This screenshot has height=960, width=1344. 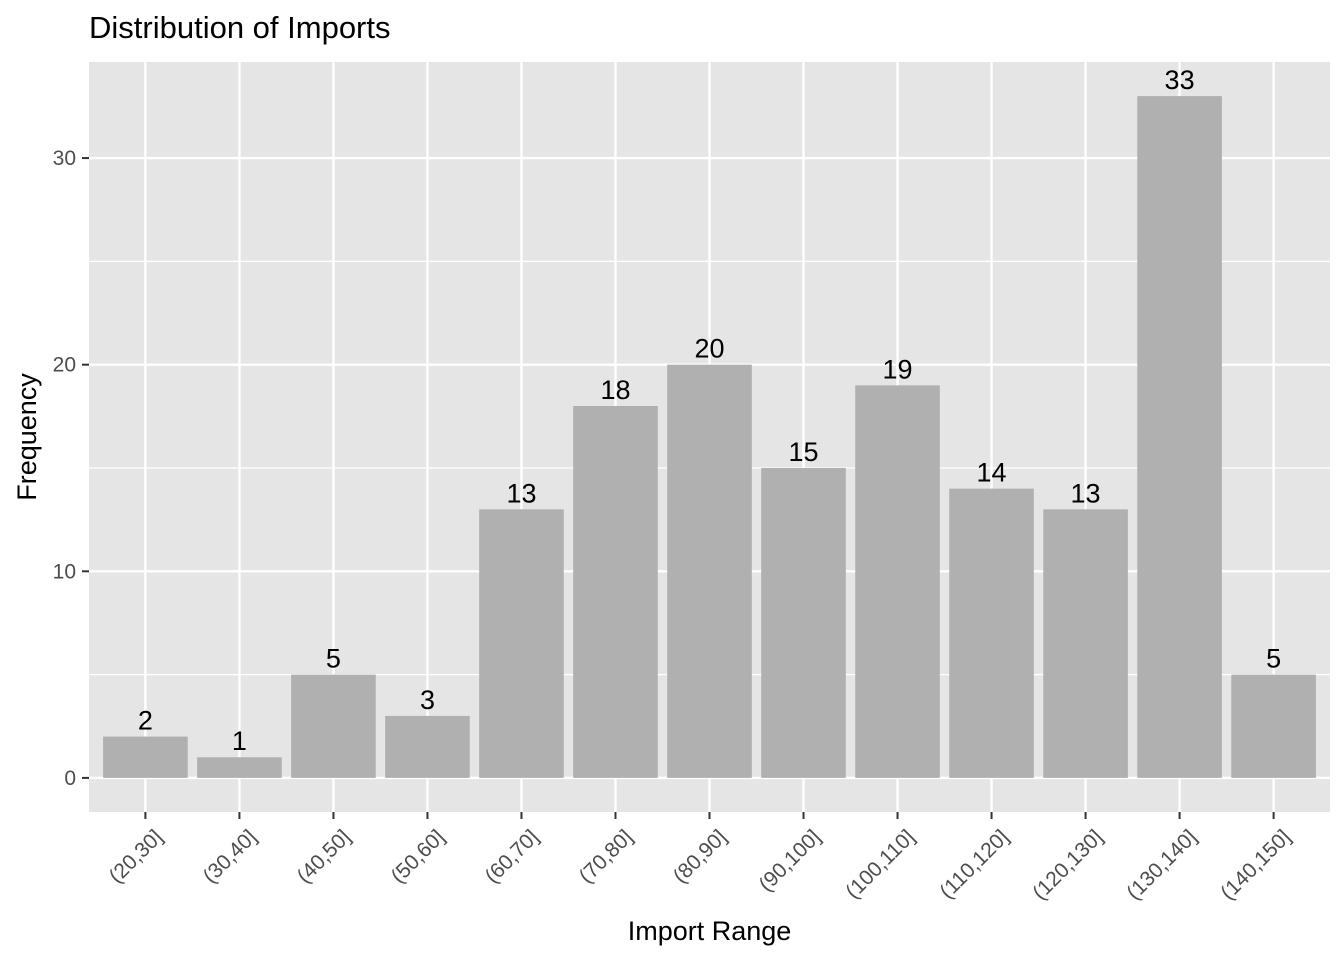 What do you see at coordinates (880, 864) in the screenshot?
I see `x-tick-label: (100,110]` at bounding box center [880, 864].